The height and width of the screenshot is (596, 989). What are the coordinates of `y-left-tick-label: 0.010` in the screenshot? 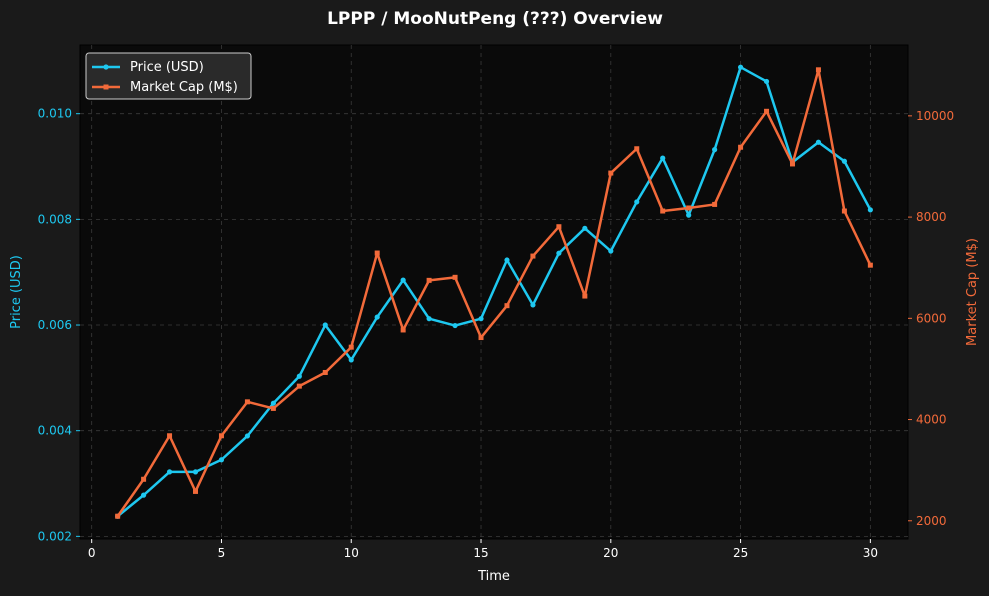 It's located at (55, 114).